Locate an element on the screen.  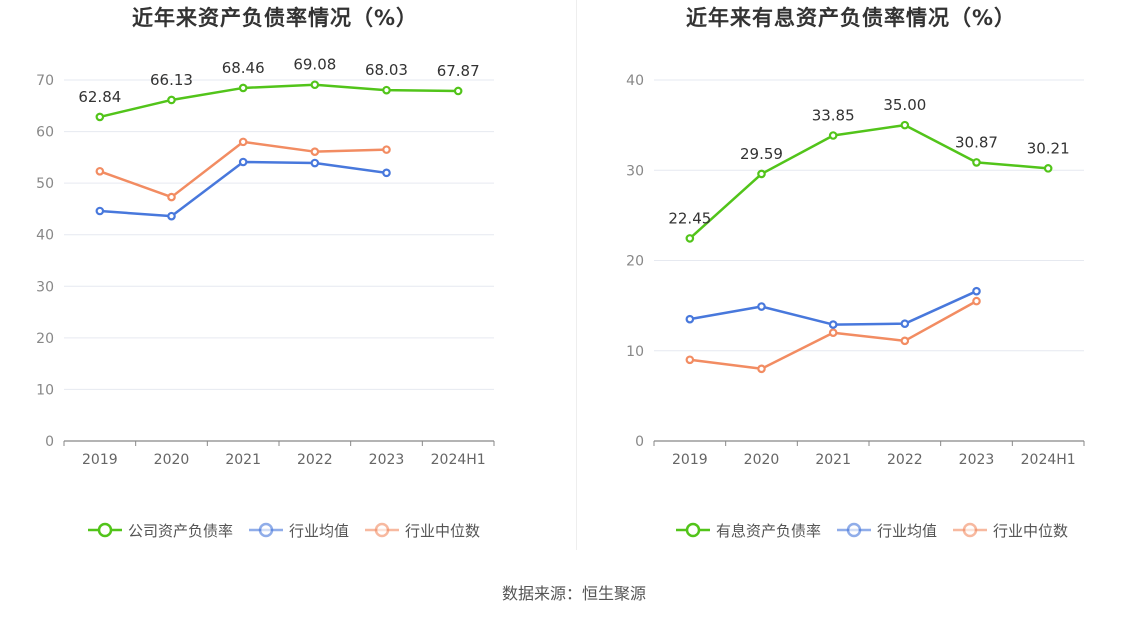
data-label: 62.84 is located at coordinates (99, 97).